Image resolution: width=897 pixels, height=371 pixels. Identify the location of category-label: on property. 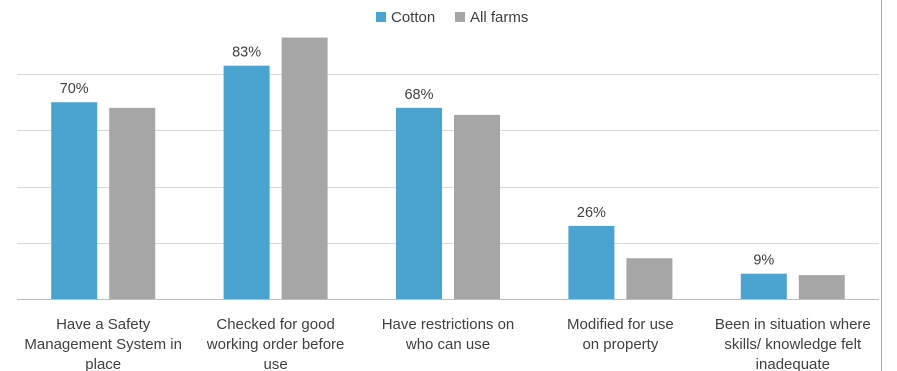
(620, 344).